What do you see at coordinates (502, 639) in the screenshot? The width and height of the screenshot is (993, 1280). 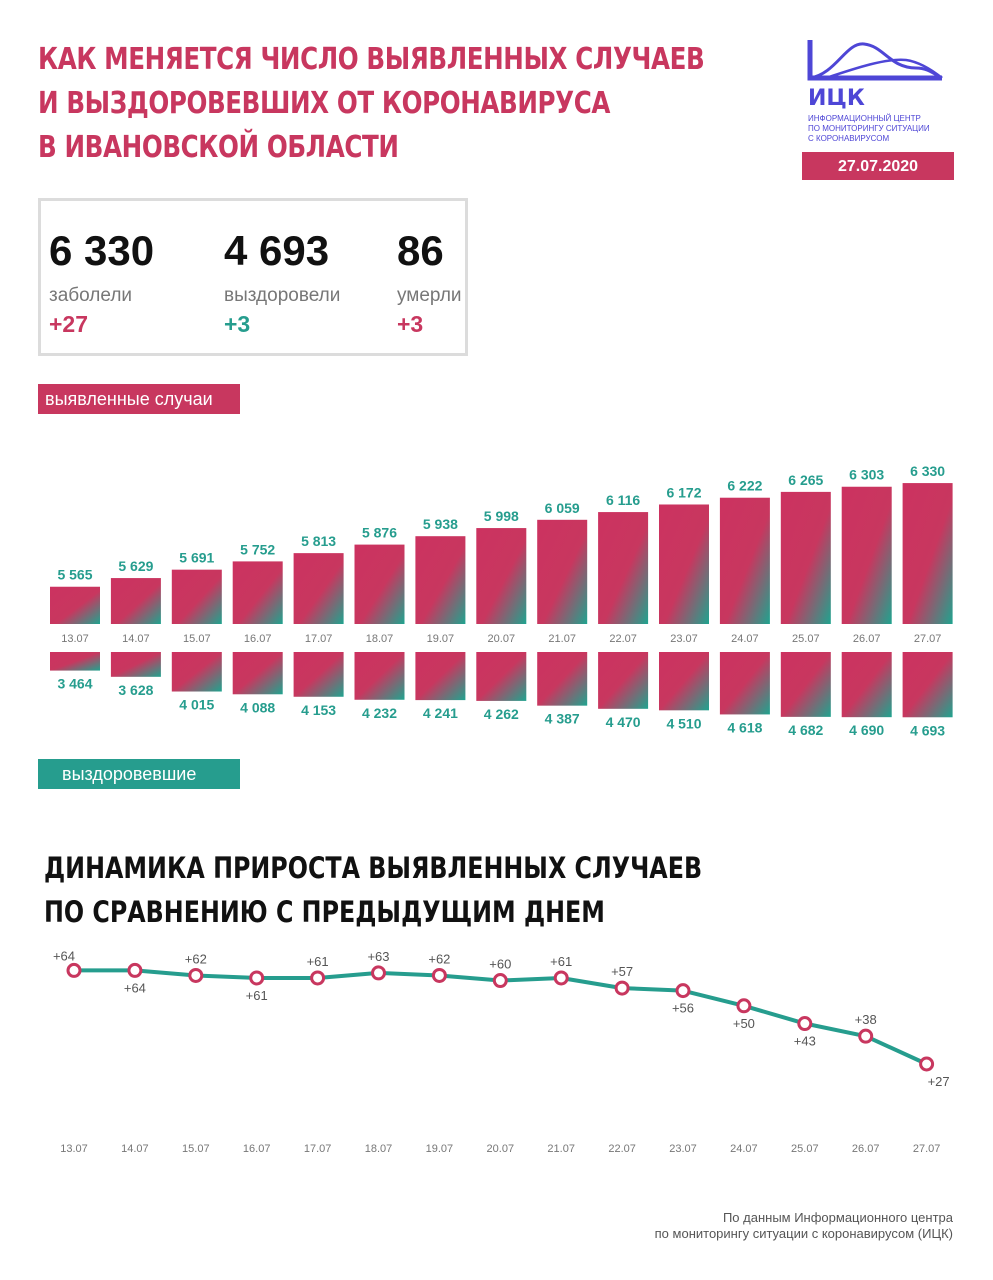 I see `x-tick-label: 20.07` at bounding box center [502, 639].